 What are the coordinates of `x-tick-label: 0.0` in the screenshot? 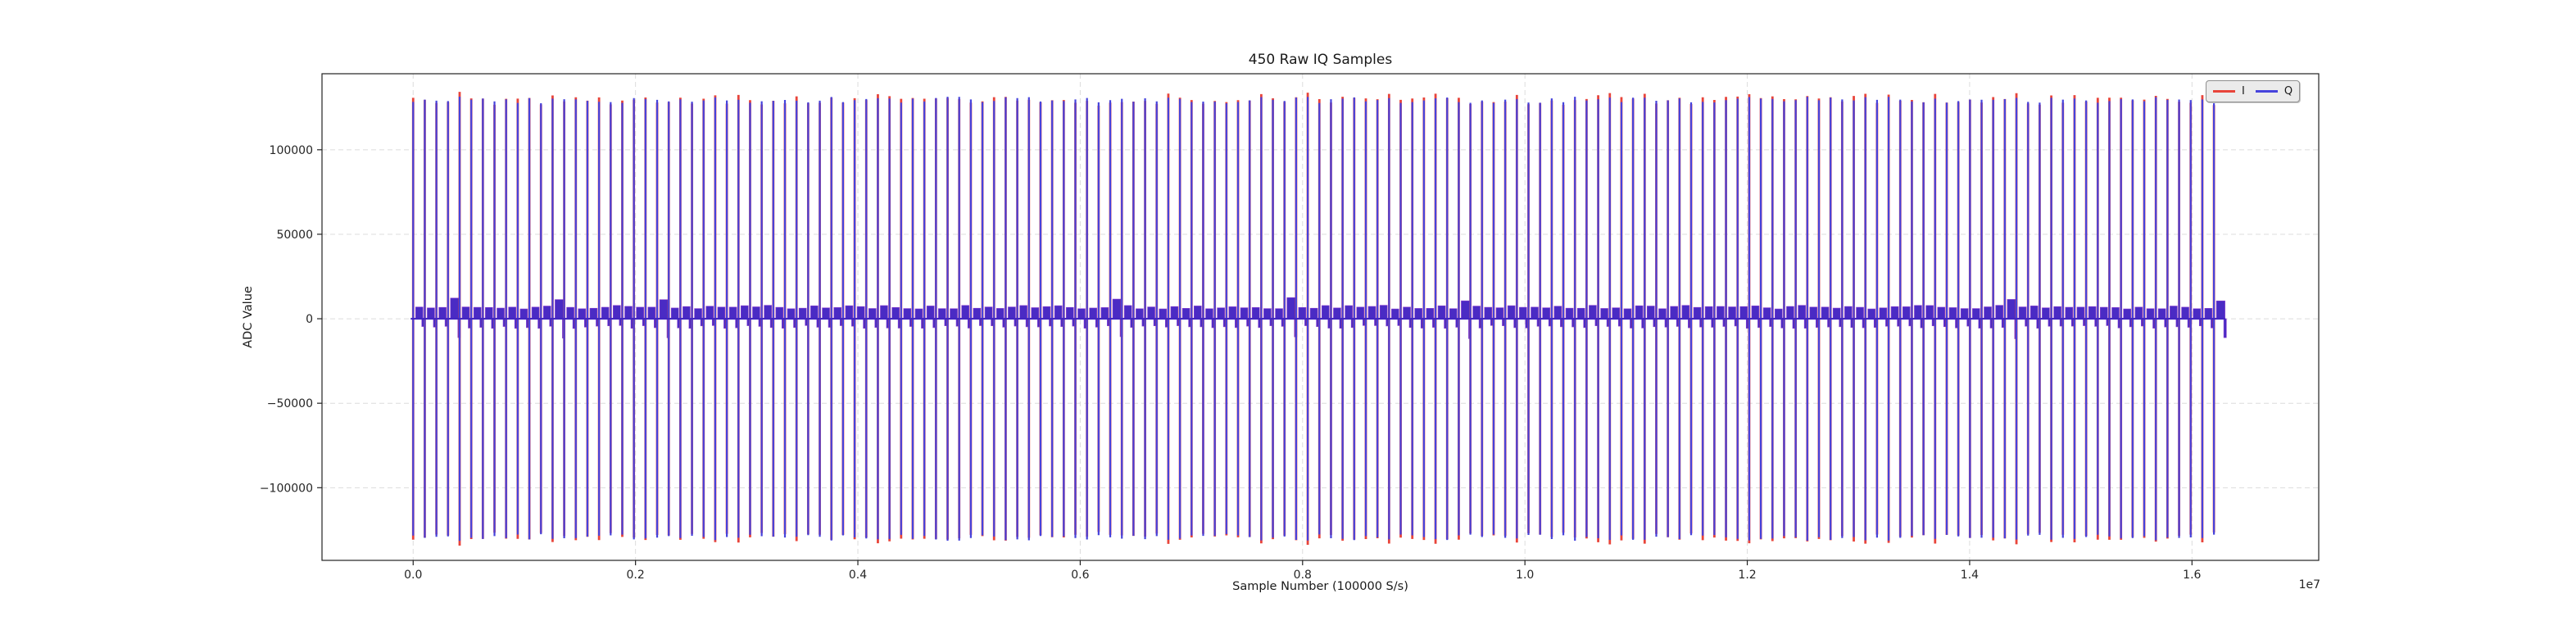 It's located at (413, 575).